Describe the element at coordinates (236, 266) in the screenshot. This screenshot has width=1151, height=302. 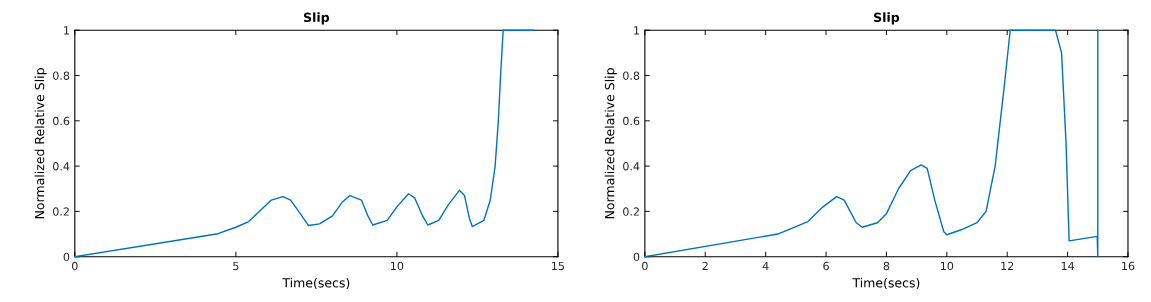
I see `x-tick-label: 5` at that location.